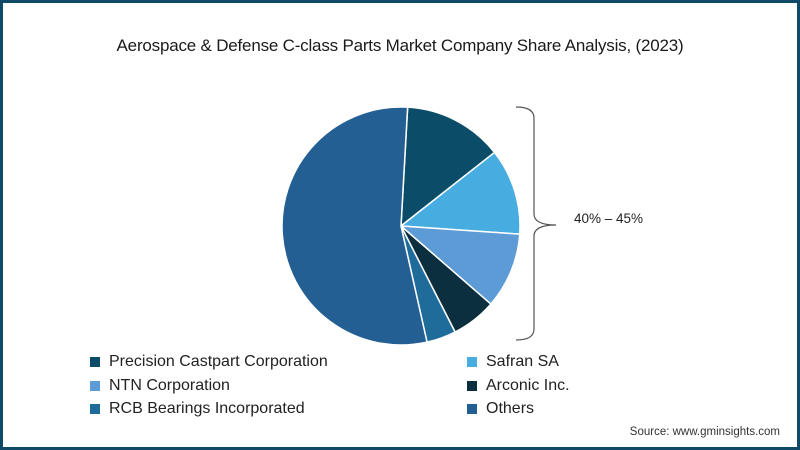 The width and height of the screenshot is (800, 450). What do you see at coordinates (460, 193) in the screenshot?
I see `pie-slice-safran-sa` at bounding box center [460, 193].